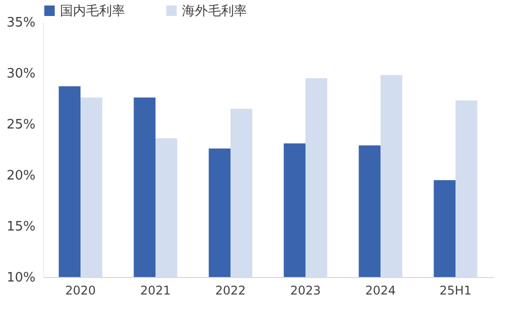 The width and height of the screenshot is (516, 324). I want to click on legend-label: 海外毛利率, so click(214, 10).